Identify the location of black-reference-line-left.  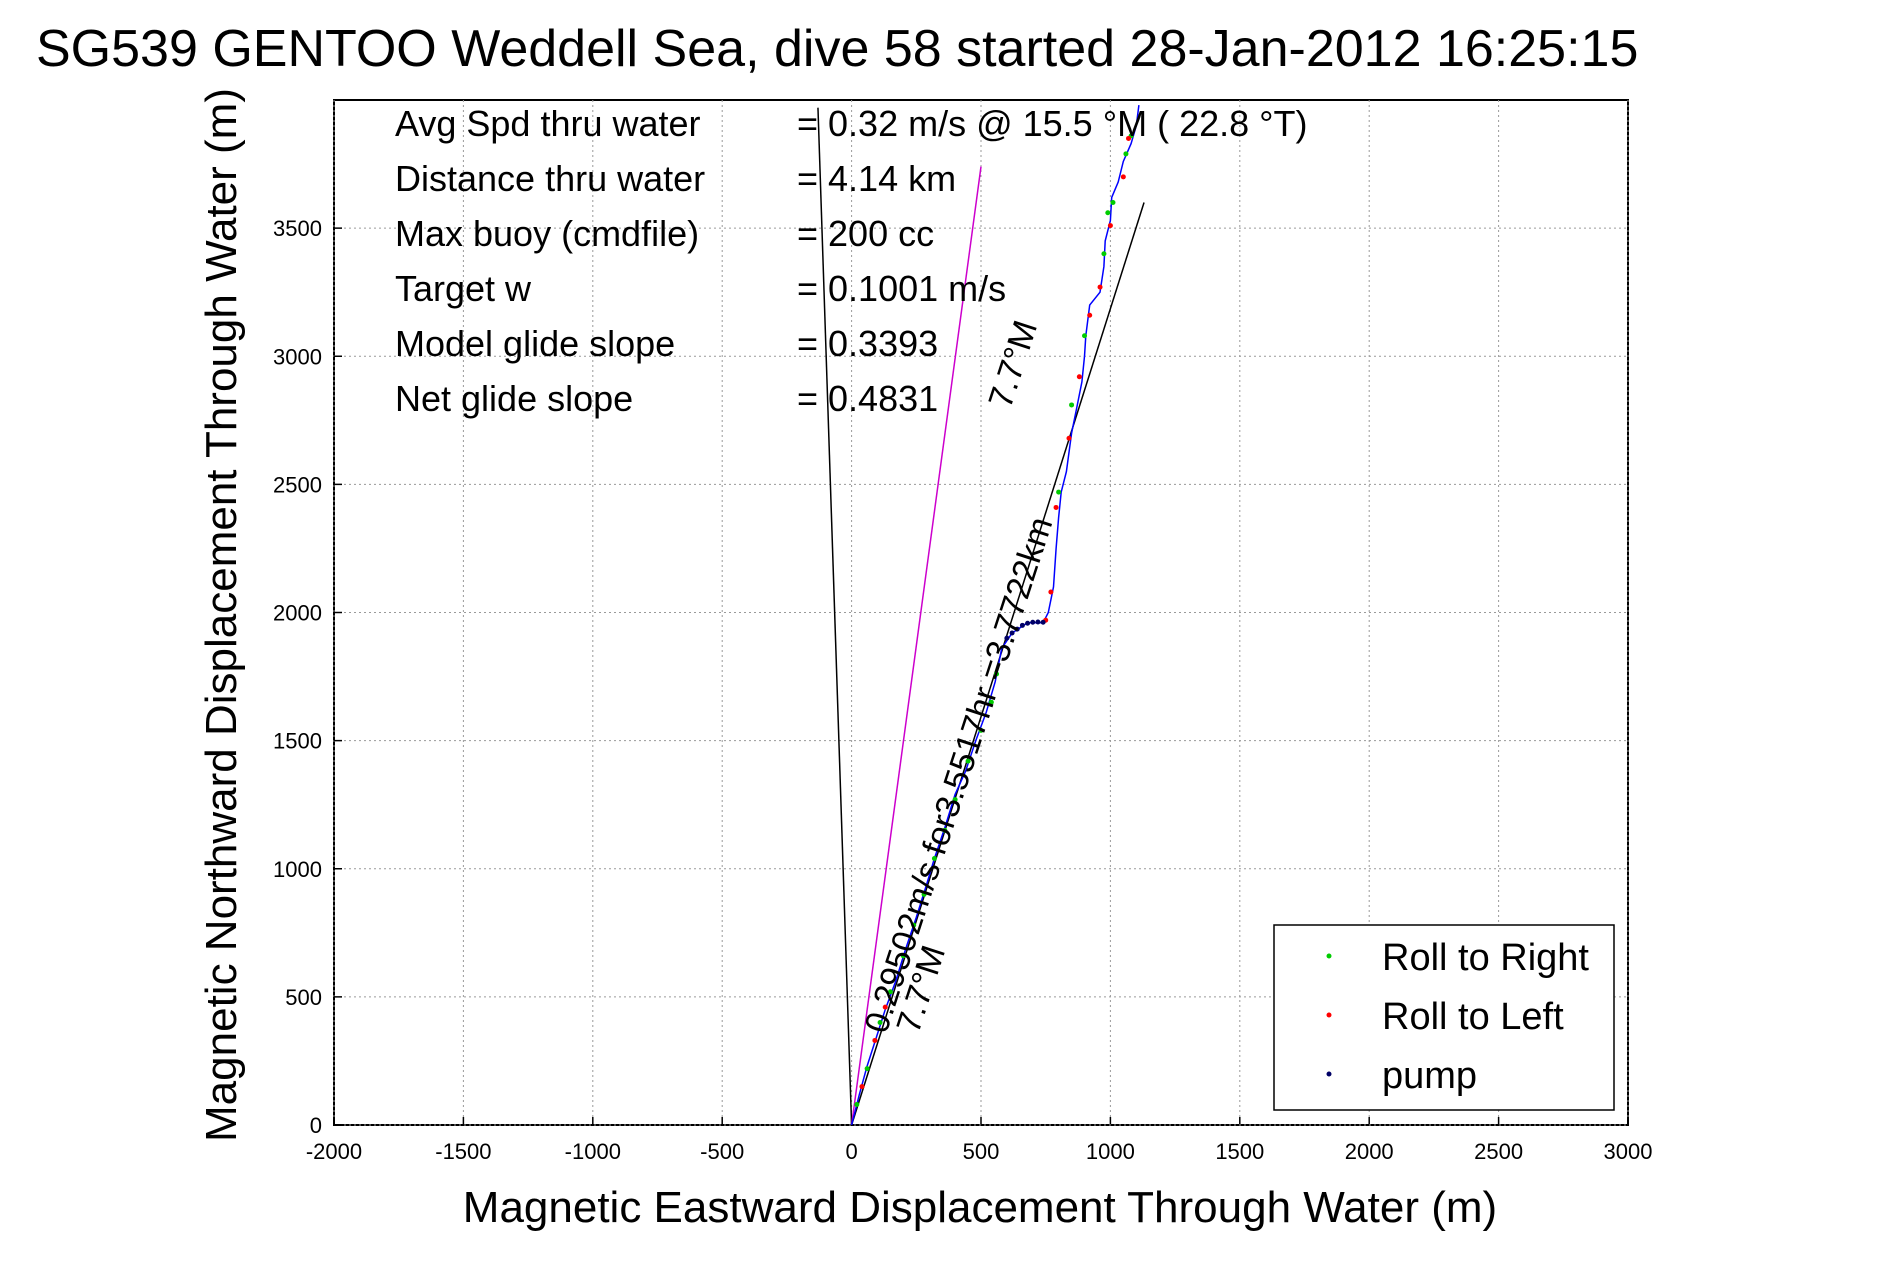
(835, 616).